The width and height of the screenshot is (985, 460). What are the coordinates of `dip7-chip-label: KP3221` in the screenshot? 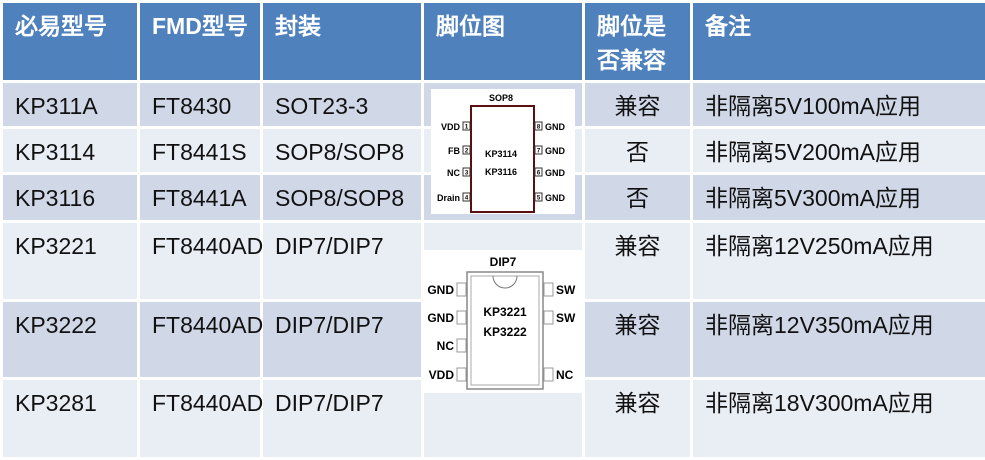 It's located at (505, 312).